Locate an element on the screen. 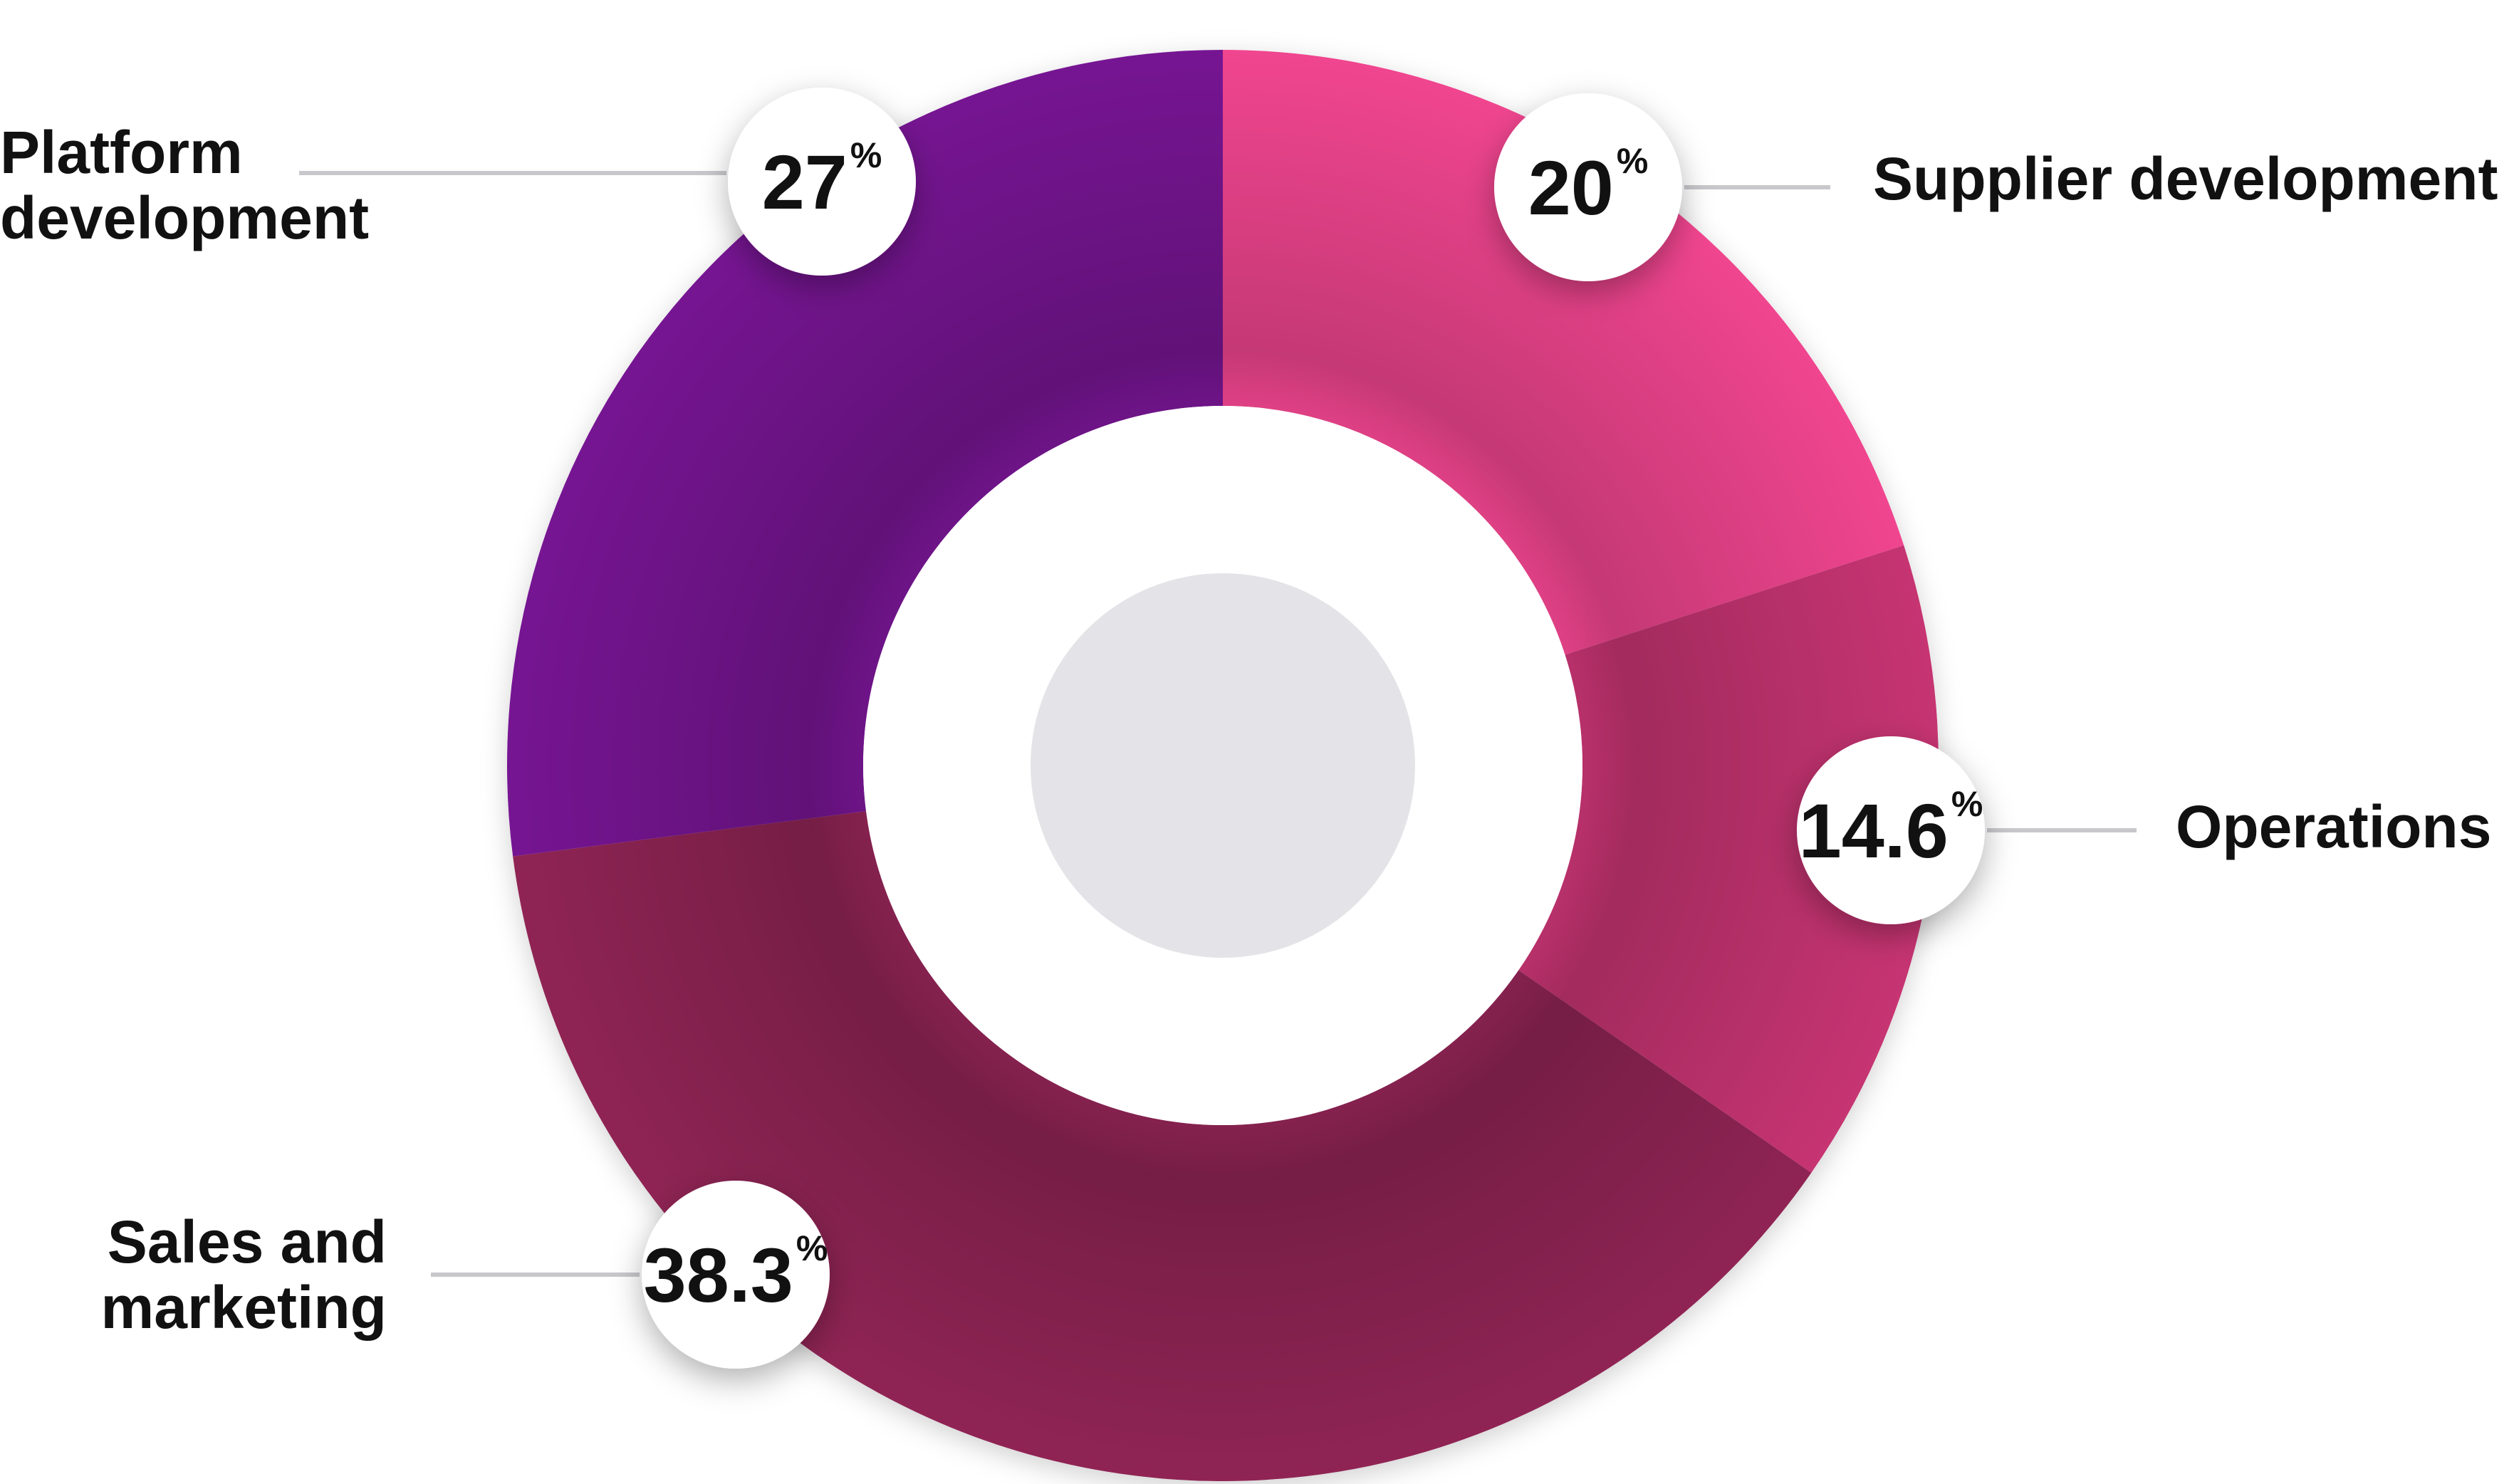  category-label-line: Sales and is located at coordinates (247, 1241).